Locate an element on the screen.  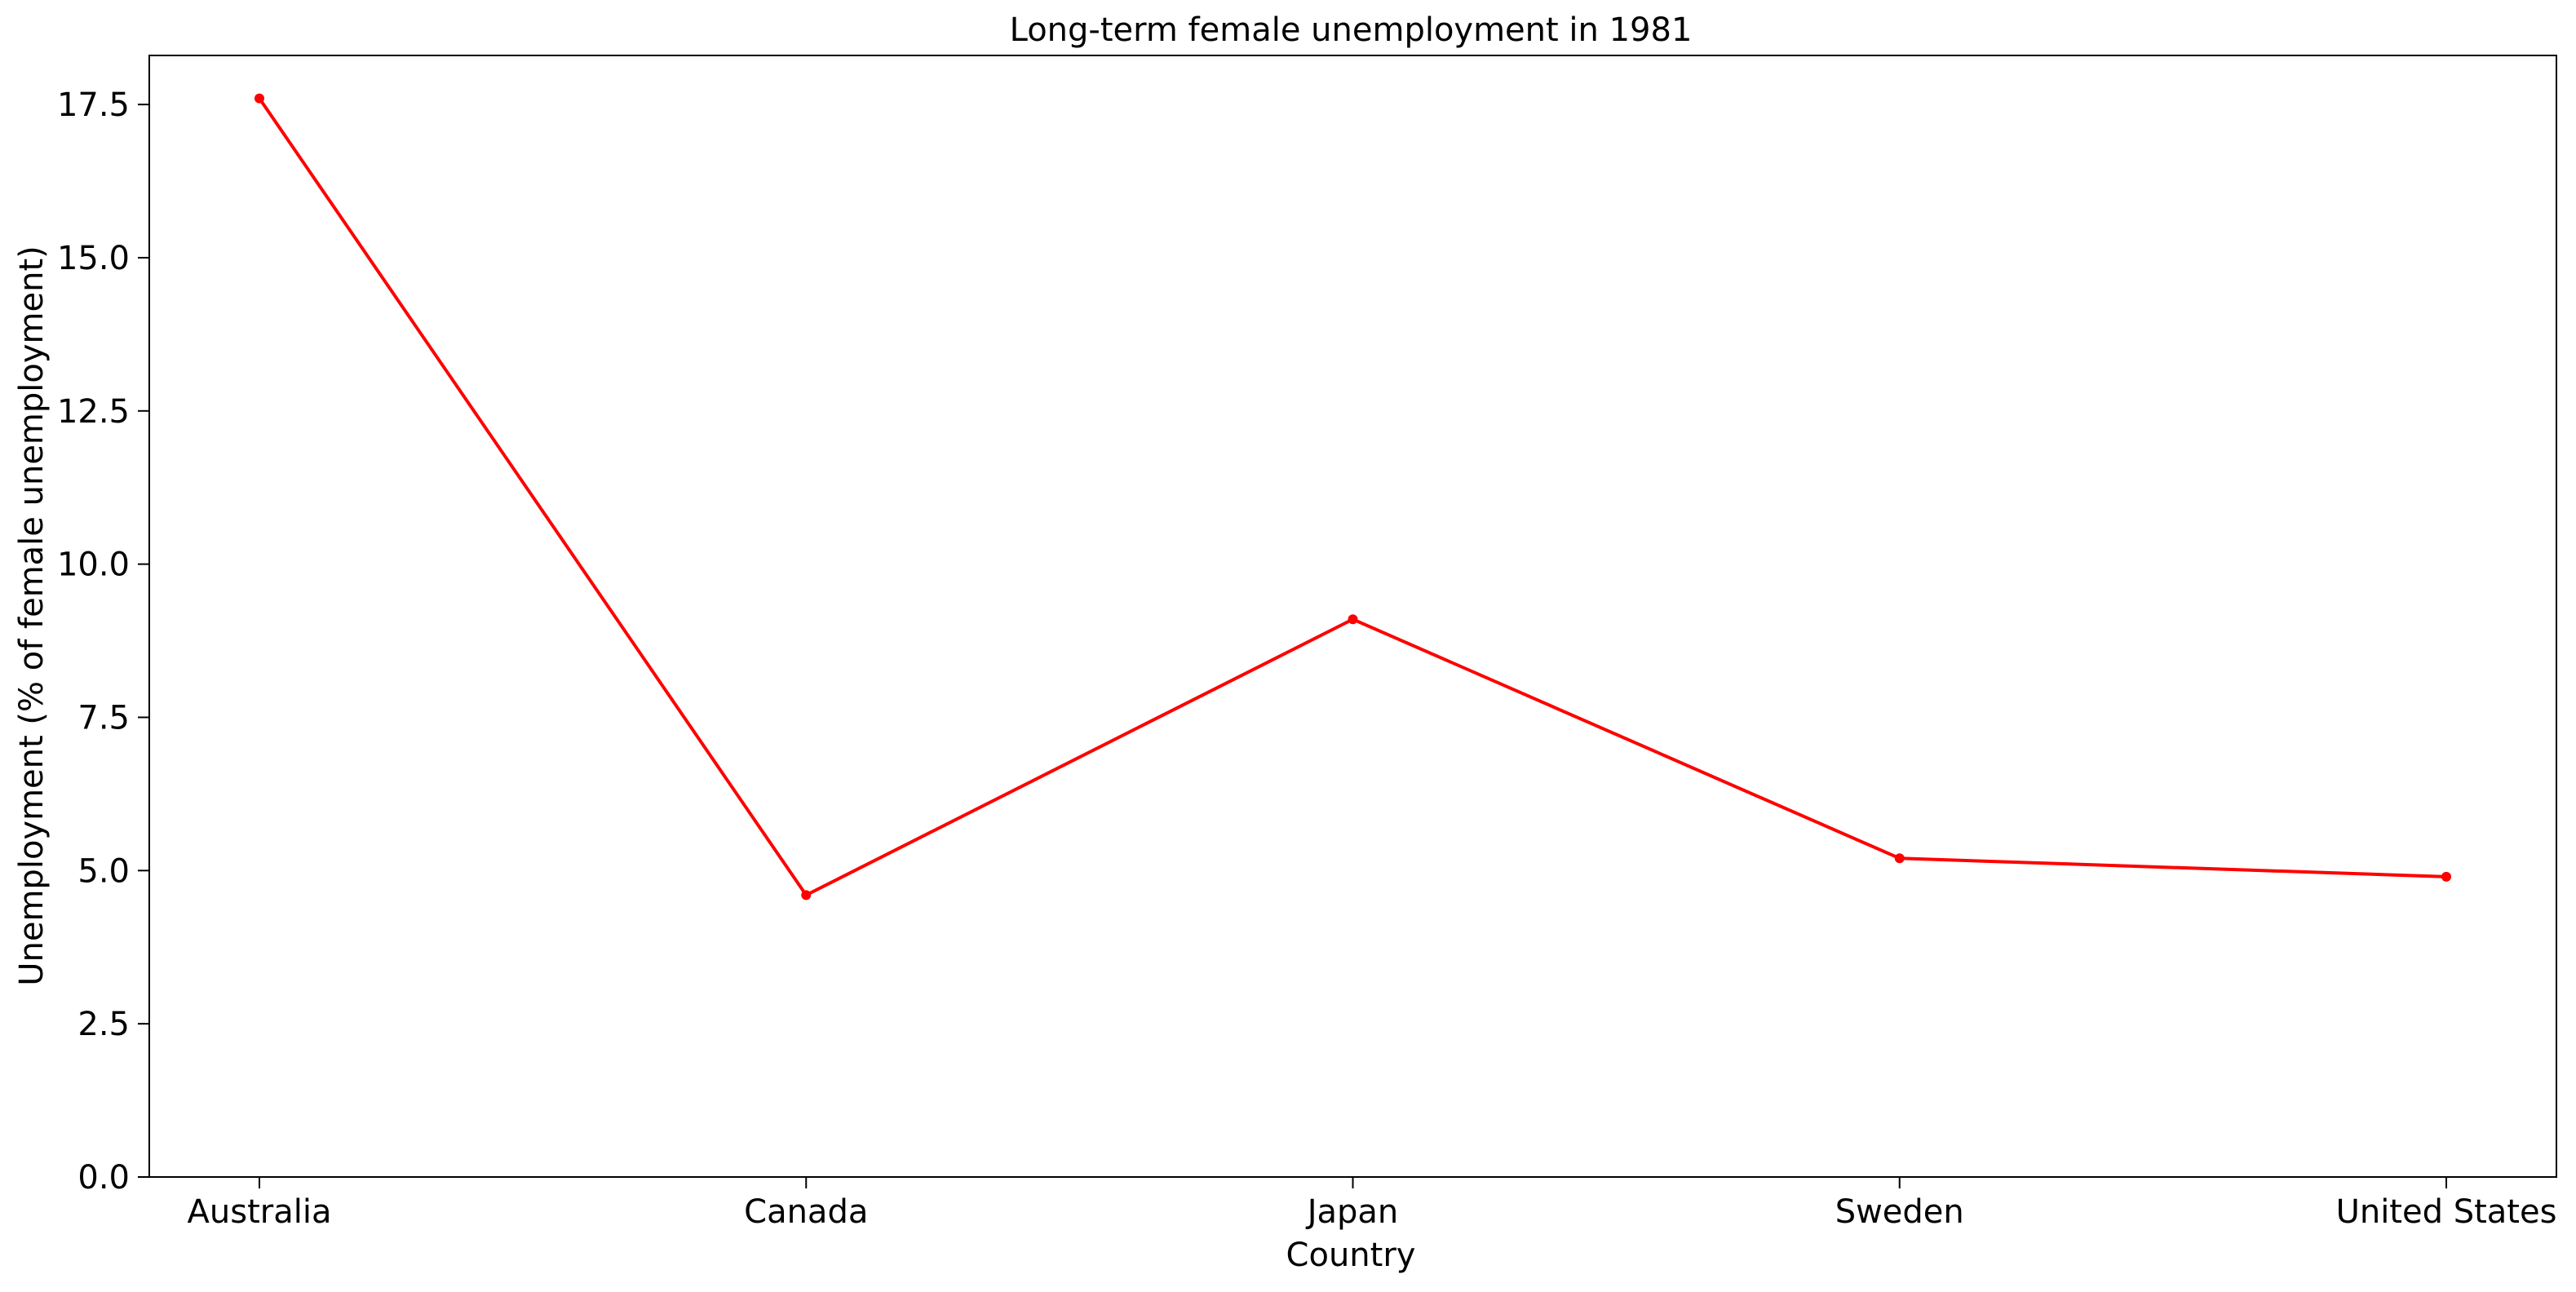
data-point-canada is located at coordinates (806, 895).